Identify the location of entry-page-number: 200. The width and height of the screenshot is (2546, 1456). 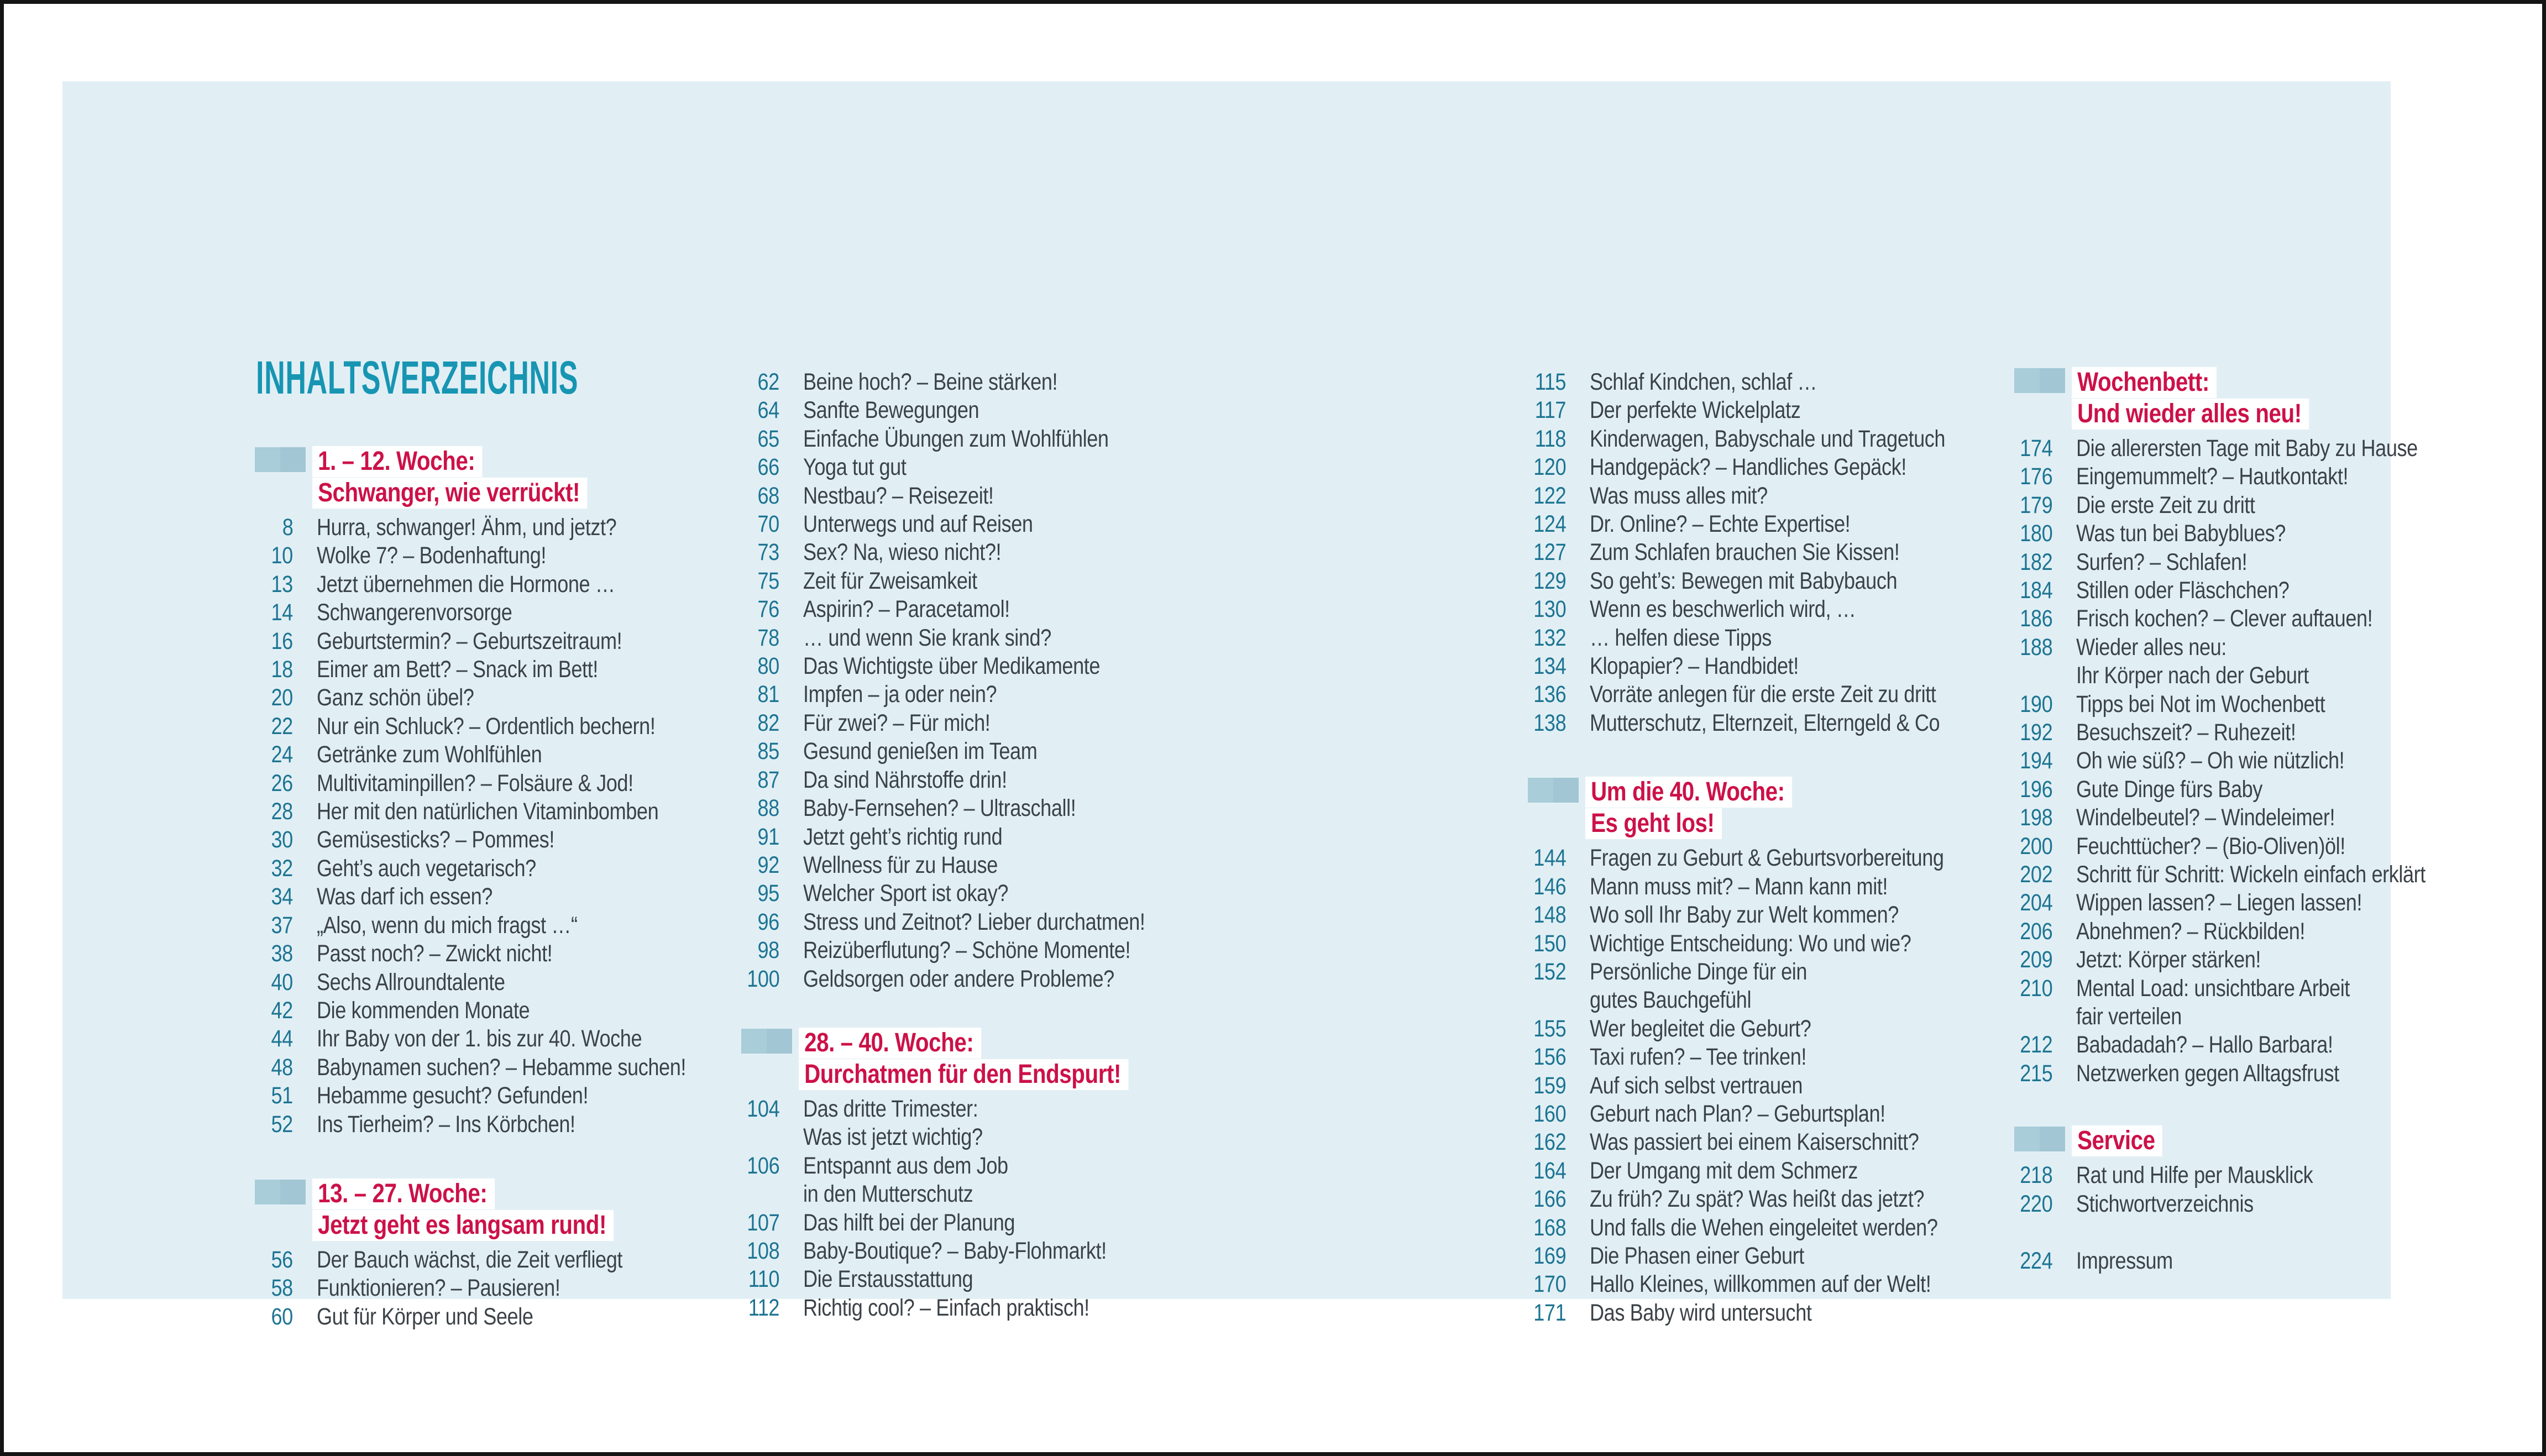
(2035, 846).